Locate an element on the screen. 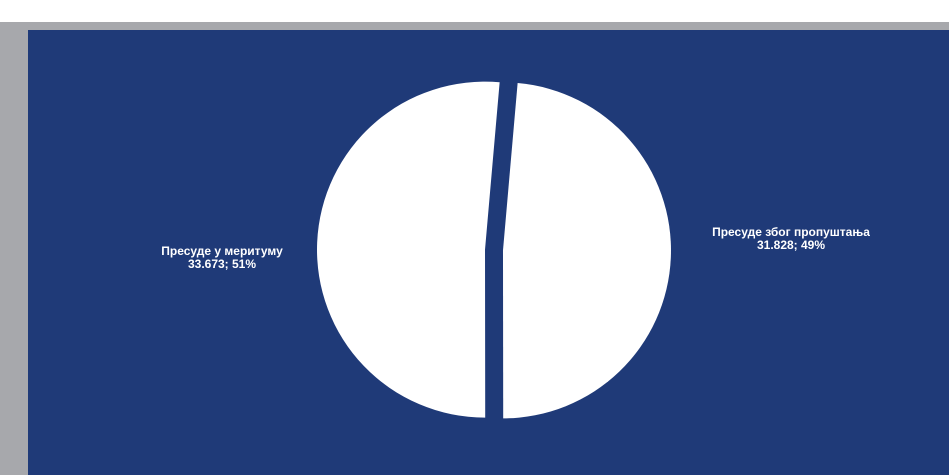 The width and height of the screenshot is (949, 475). slice-label-value: 31.828; 49% is located at coordinates (791, 245).